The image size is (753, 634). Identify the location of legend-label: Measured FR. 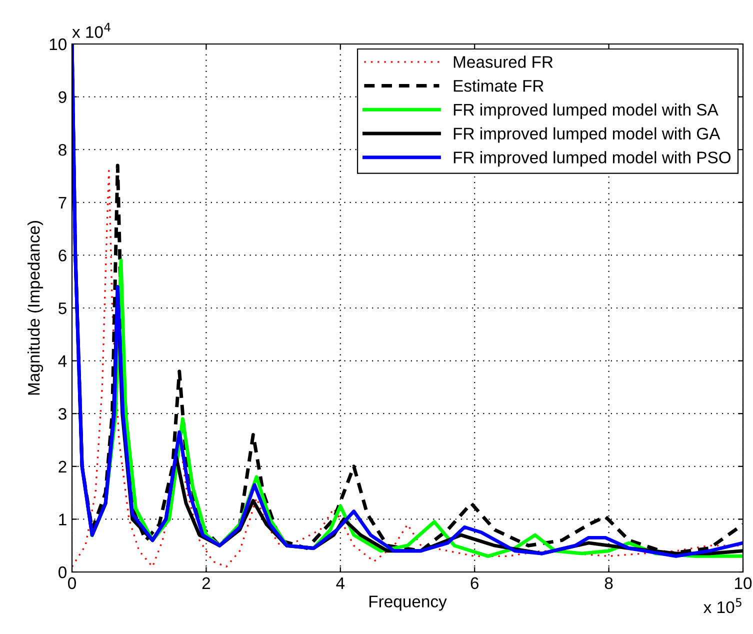
(503, 62).